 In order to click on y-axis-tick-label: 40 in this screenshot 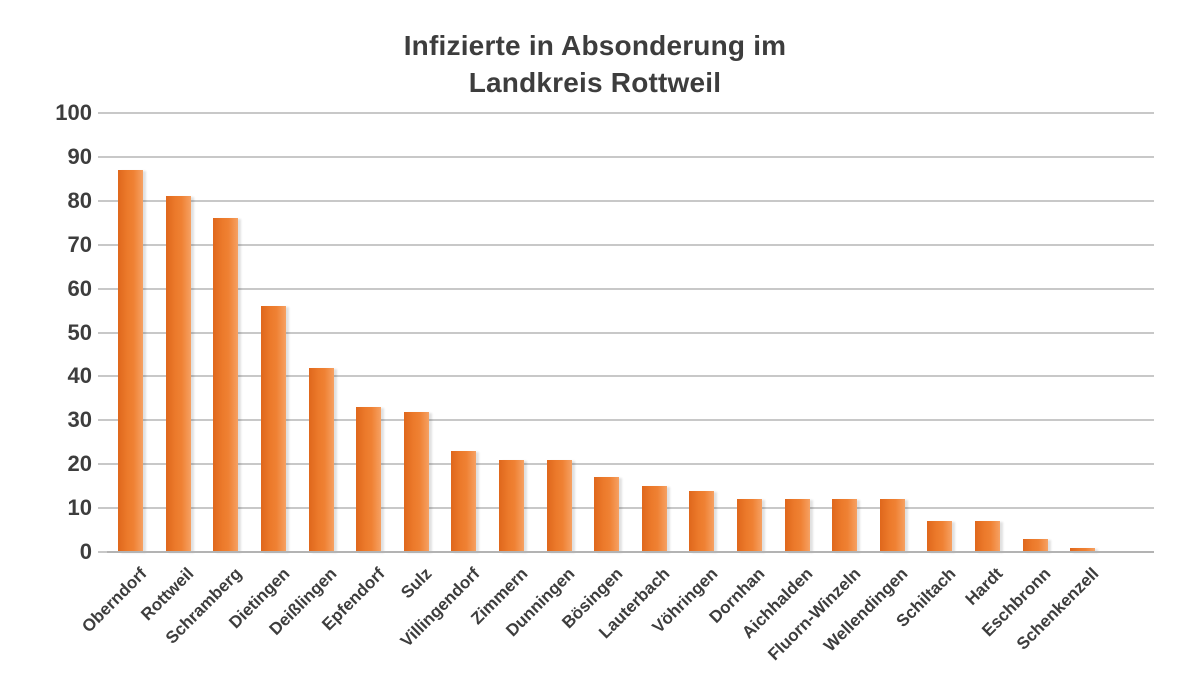, I will do `click(79, 376)`.